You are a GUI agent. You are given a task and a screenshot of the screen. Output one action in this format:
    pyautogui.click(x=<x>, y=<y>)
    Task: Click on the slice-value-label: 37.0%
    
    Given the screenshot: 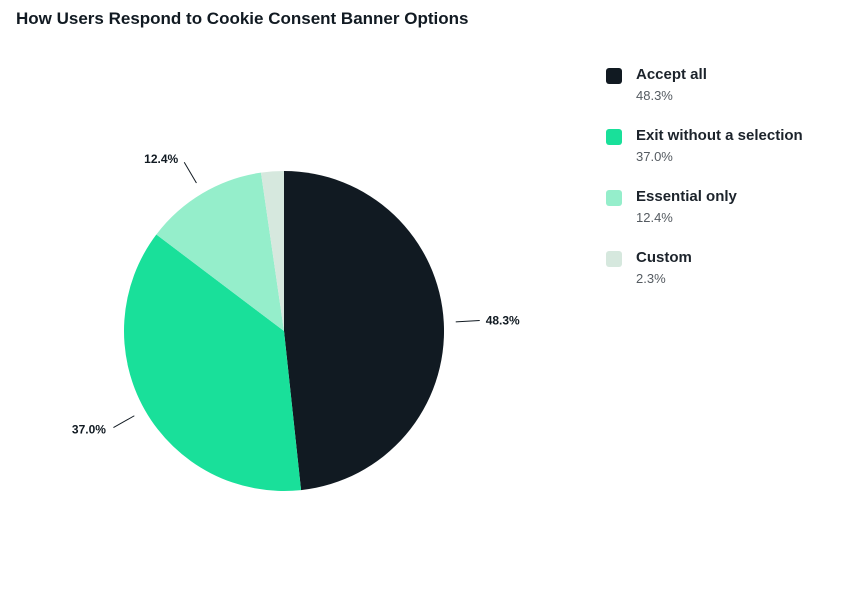 What is the action you would take?
    pyautogui.click(x=89, y=430)
    